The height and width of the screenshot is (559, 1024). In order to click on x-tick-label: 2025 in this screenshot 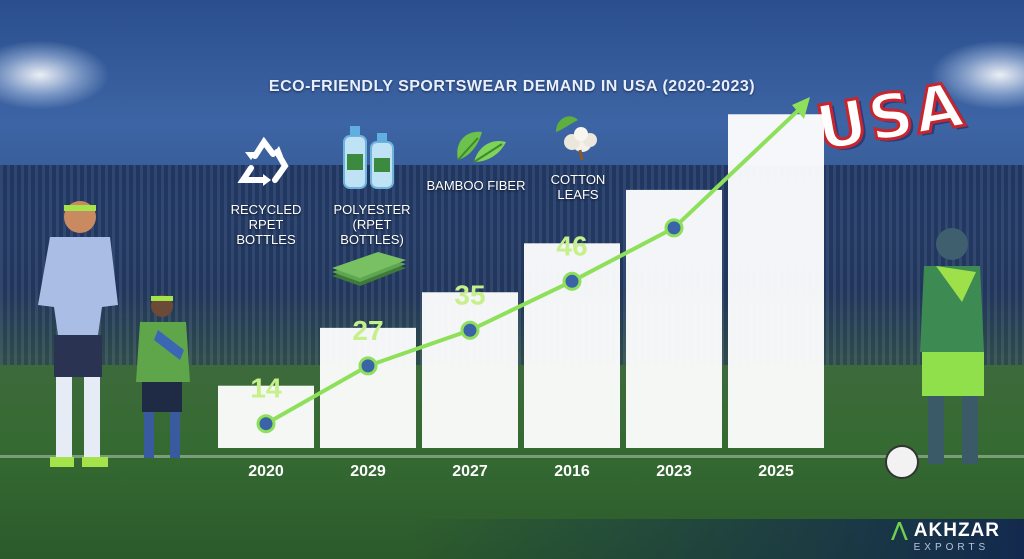, I will do `click(776, 471)`.